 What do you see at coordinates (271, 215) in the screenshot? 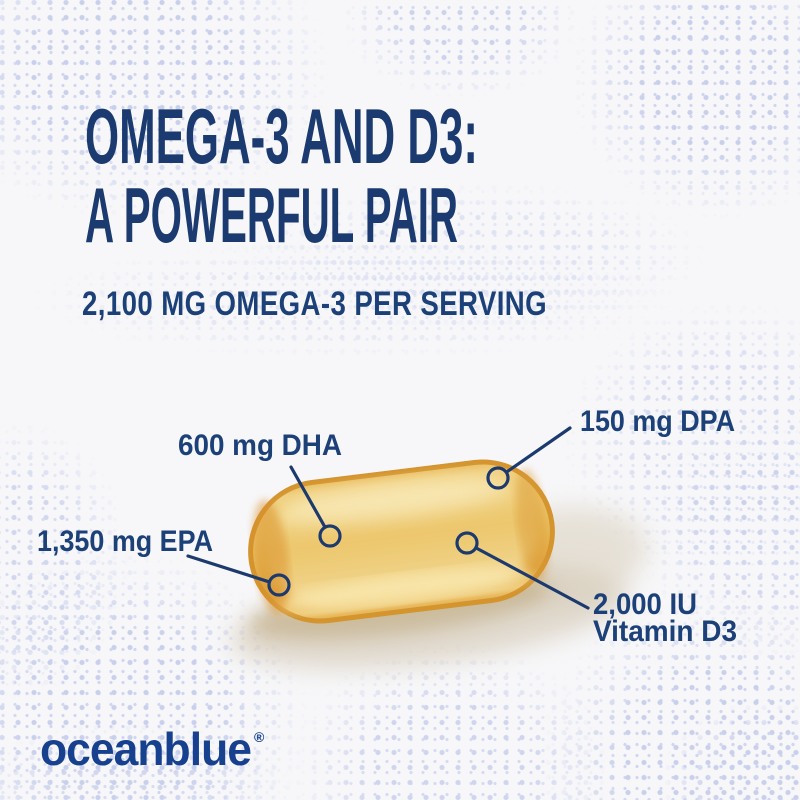
I see `headline-line2: A POWERFUL PAIR` at bounding box center [271, 215].